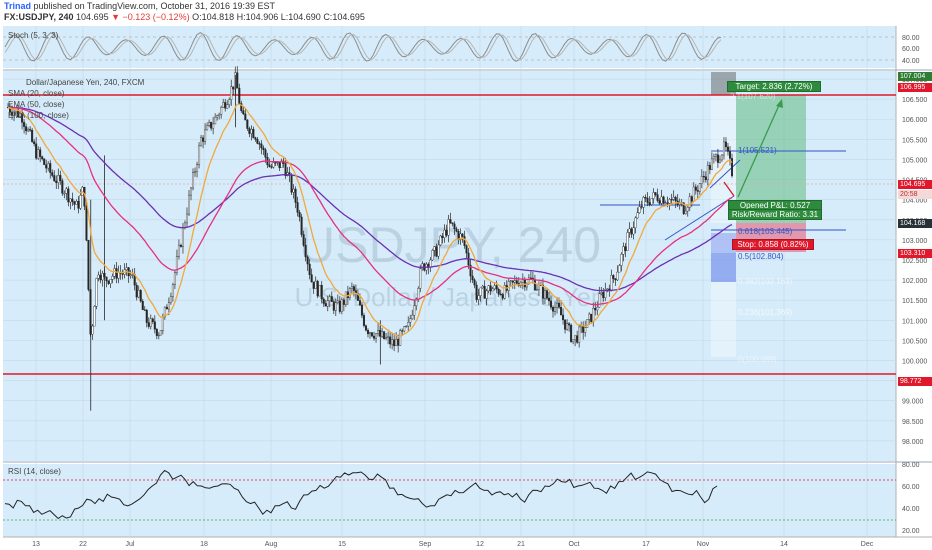 The width and height of the screenshot is (932, 550). I want to click on sma-legend: SMA (20, close), so click(36, 93).